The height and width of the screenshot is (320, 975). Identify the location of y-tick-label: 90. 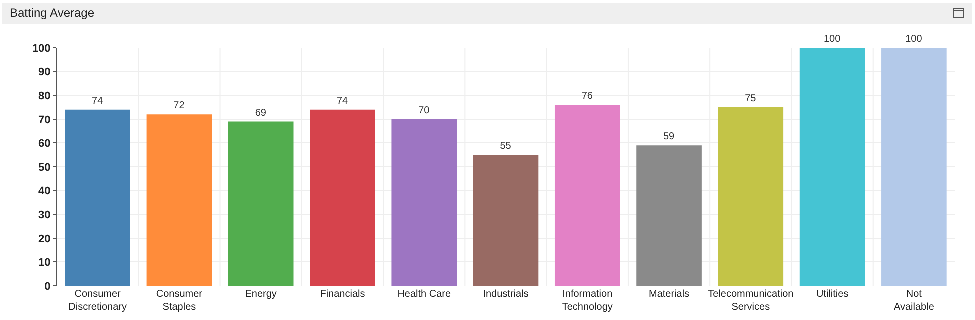
(44, 72).